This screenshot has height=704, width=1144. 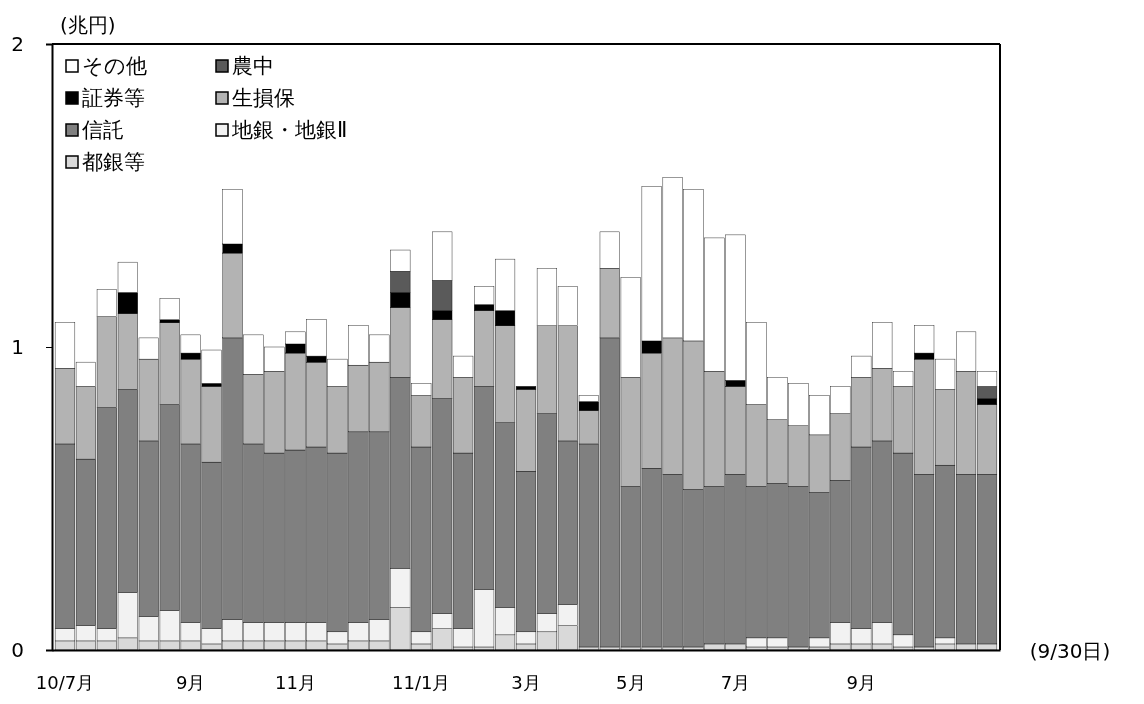 I want to click on legend-label: 農中, so click(x=253, y=66).